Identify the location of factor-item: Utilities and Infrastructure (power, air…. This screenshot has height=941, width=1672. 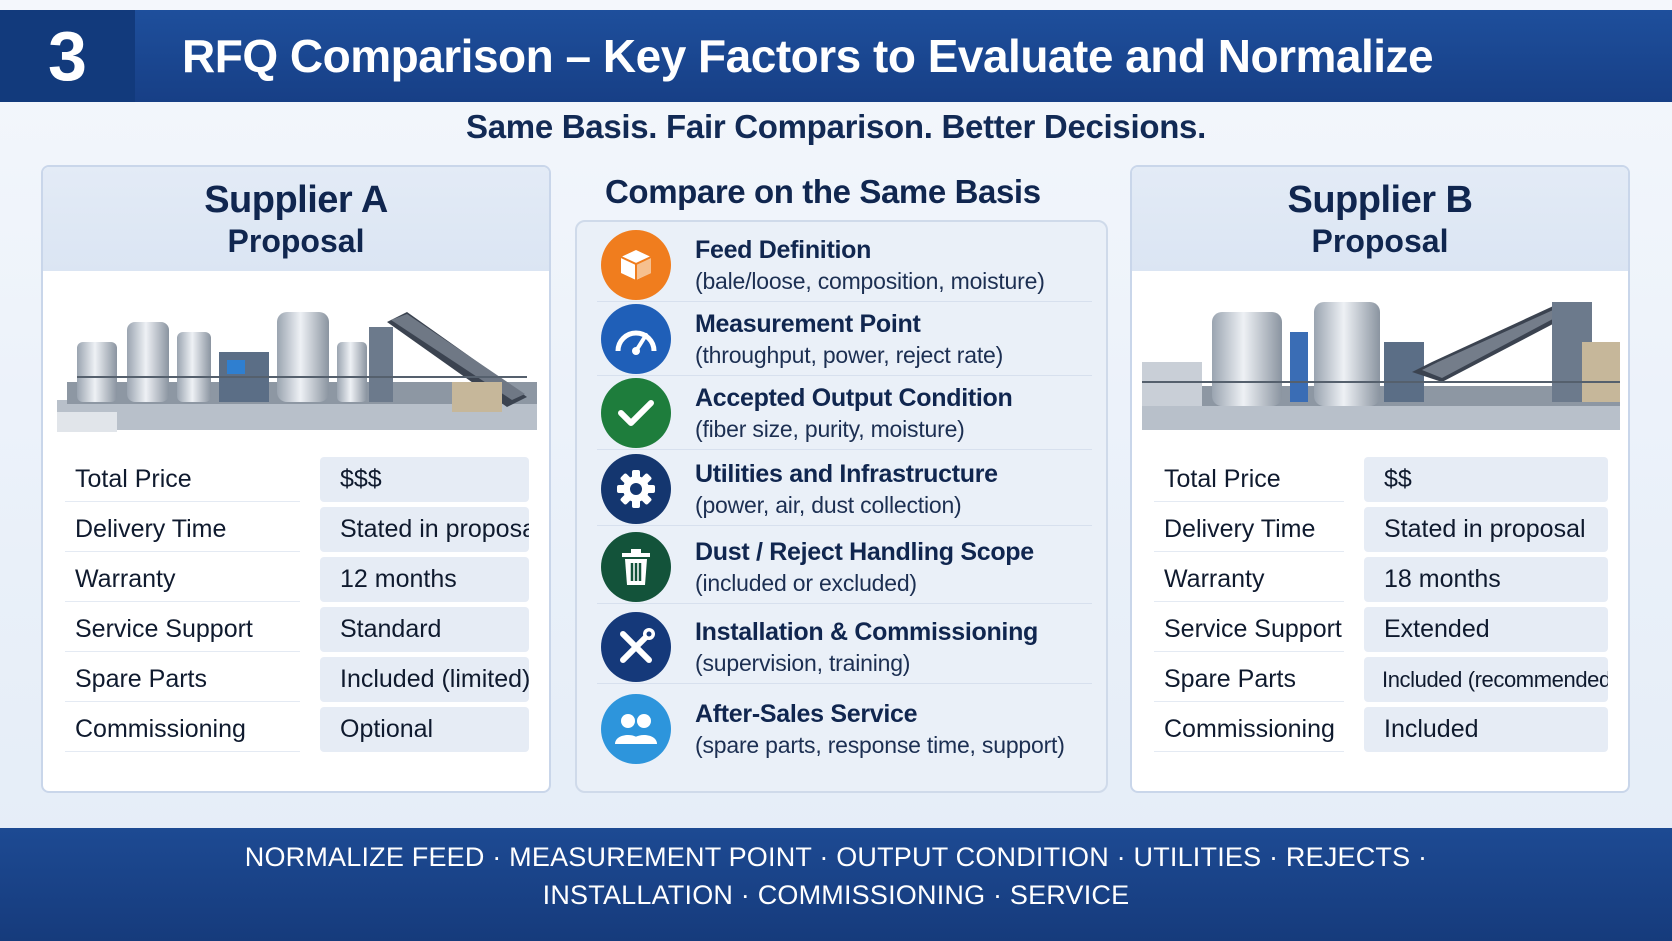
(844, 489).